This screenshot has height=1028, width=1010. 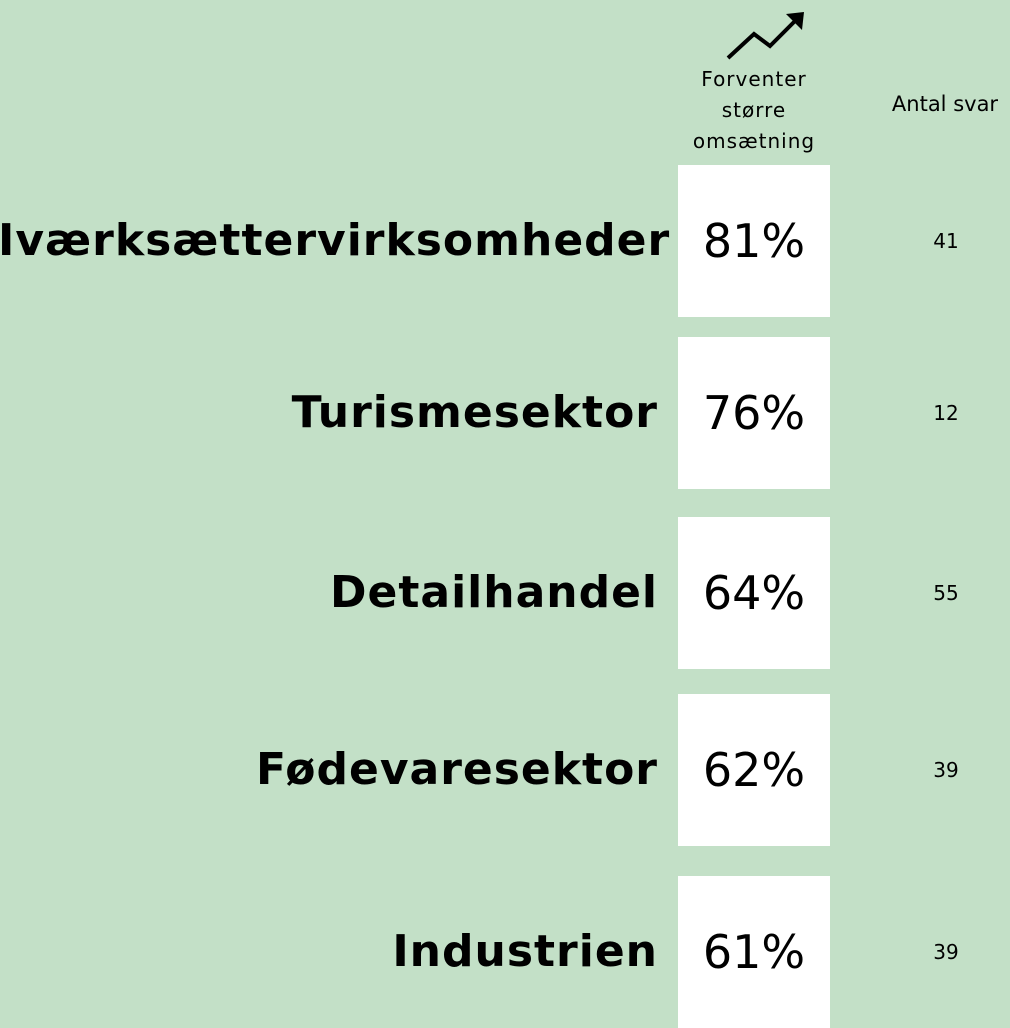 I want to click on count-cell: 55, so click(x=946, y=593).